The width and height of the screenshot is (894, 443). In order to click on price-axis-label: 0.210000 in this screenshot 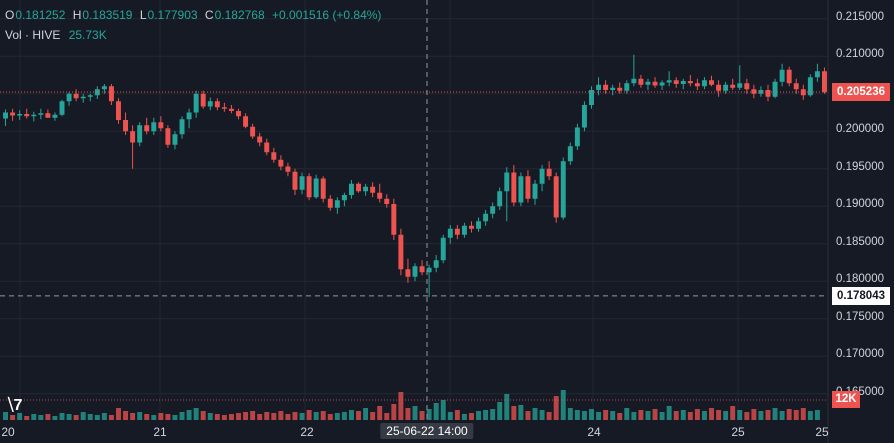, I will do `click(860, 54)`.